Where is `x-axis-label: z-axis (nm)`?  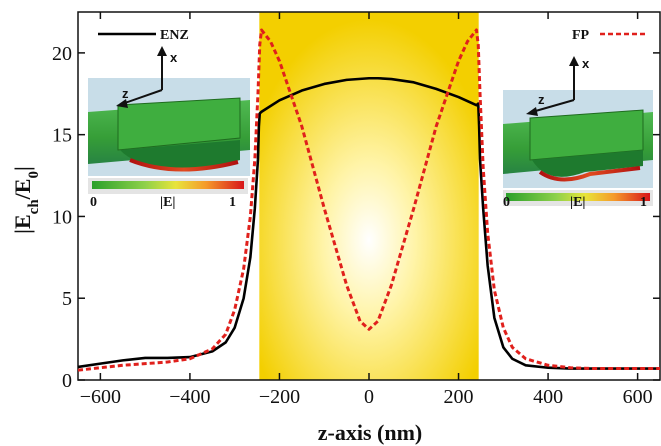 x-axis-label: z-axis (nm) is located at coordinates (370, 432).